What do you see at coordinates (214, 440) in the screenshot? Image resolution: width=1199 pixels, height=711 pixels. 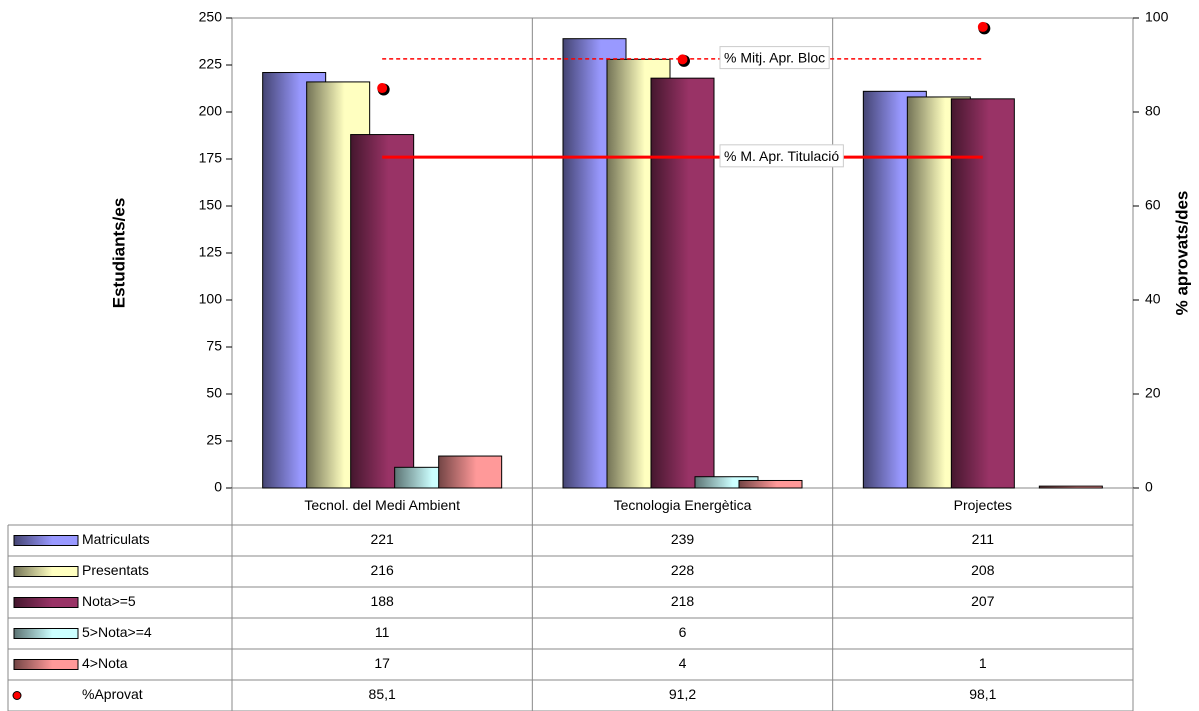 I see `y-tick-label: 25` at bounding box center [214, 440].